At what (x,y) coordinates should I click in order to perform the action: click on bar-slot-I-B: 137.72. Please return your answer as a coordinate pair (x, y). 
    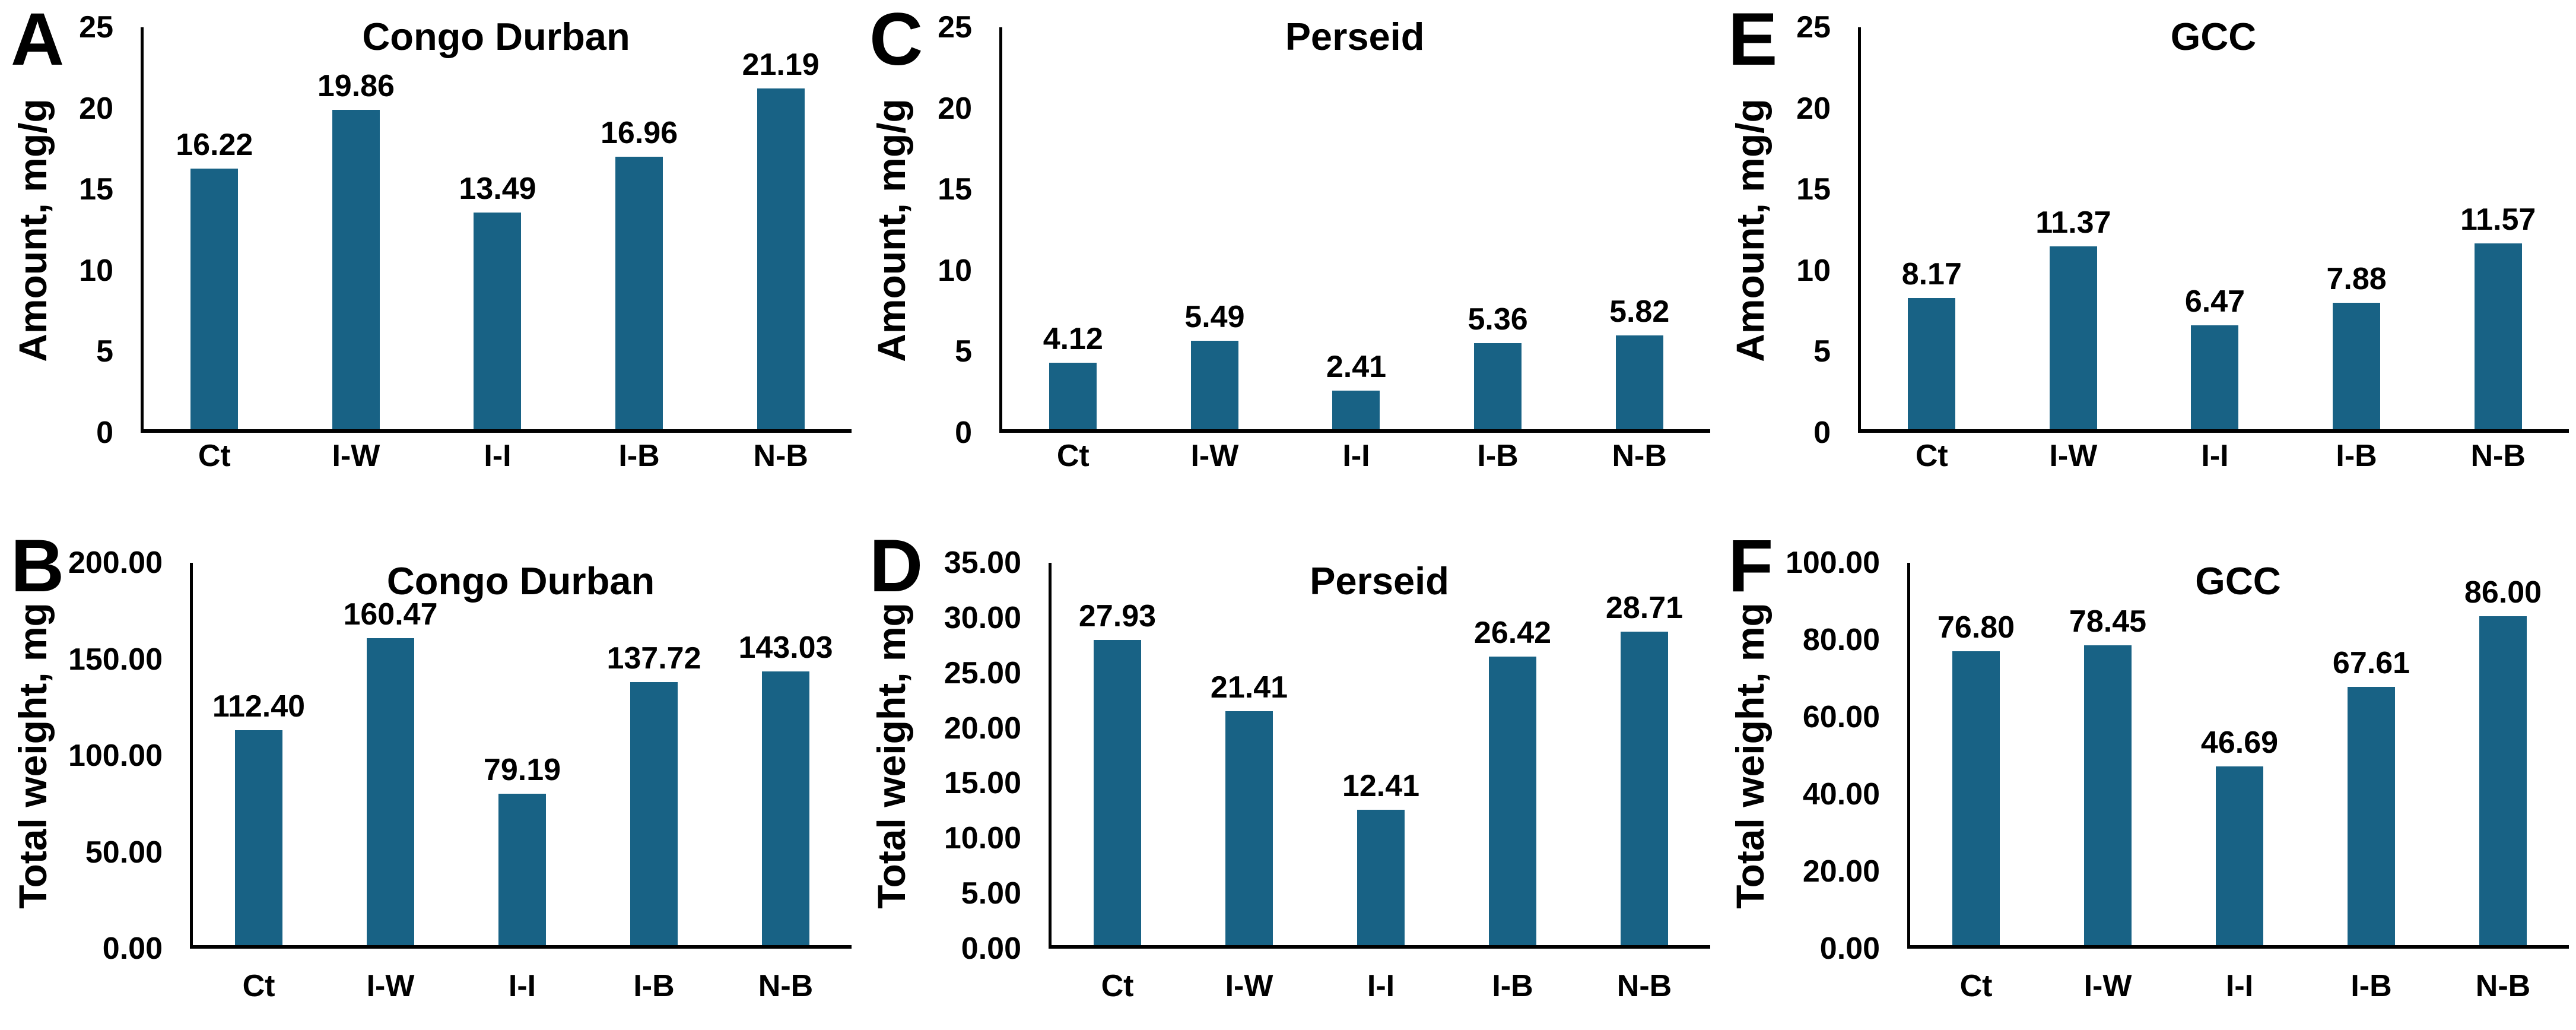
    Looking at the image, I should click on (654, 754).